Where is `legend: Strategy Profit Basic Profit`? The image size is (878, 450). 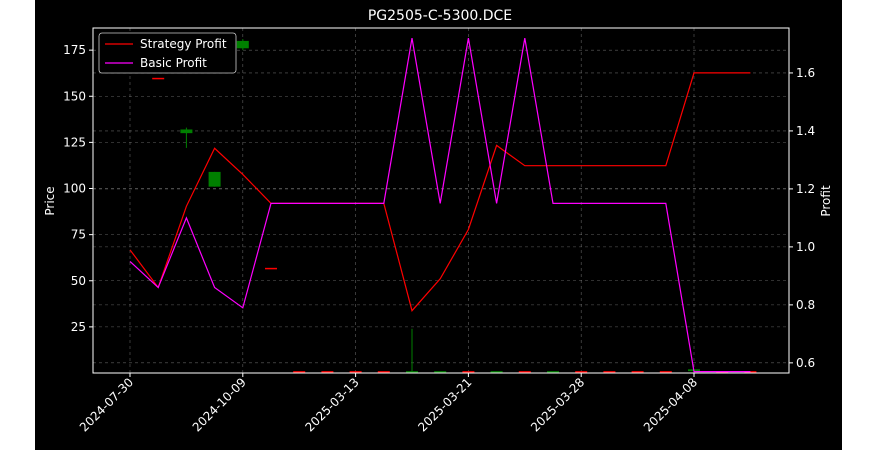
legend: Strategy Profit Basic Profit is located at coordinates (167, 53).